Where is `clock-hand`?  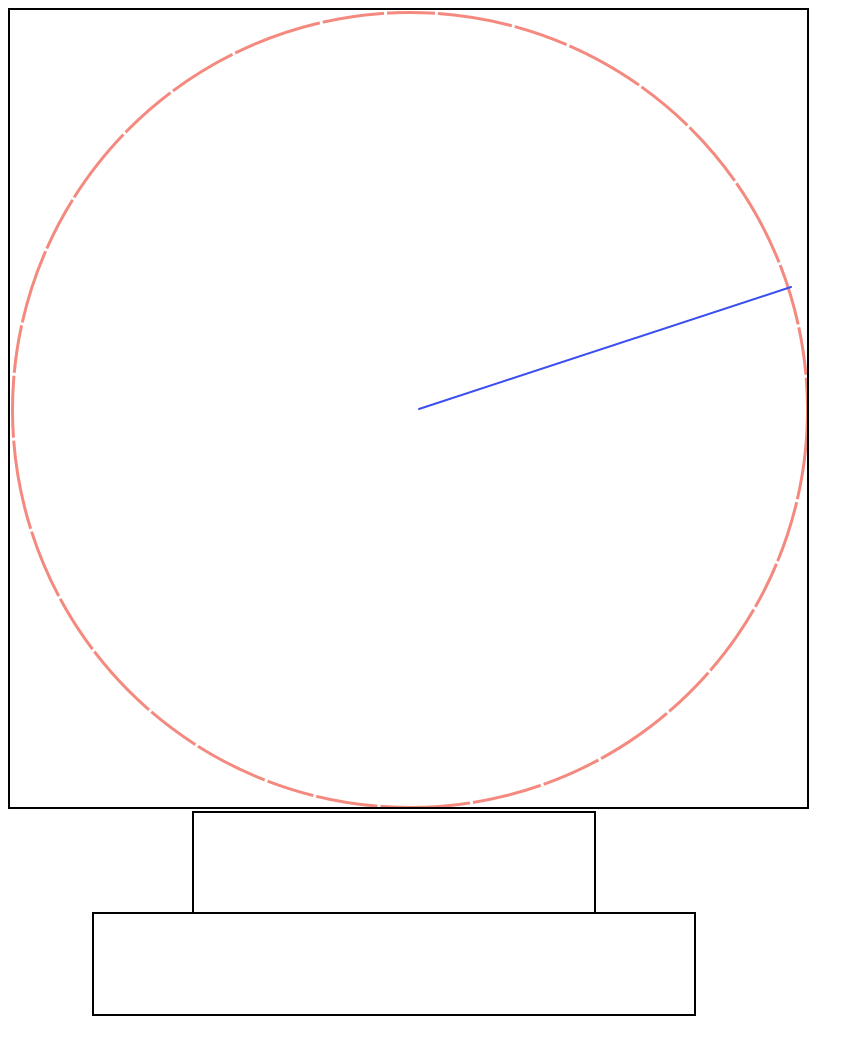 clock-hand is located at coordinates (605, 348).